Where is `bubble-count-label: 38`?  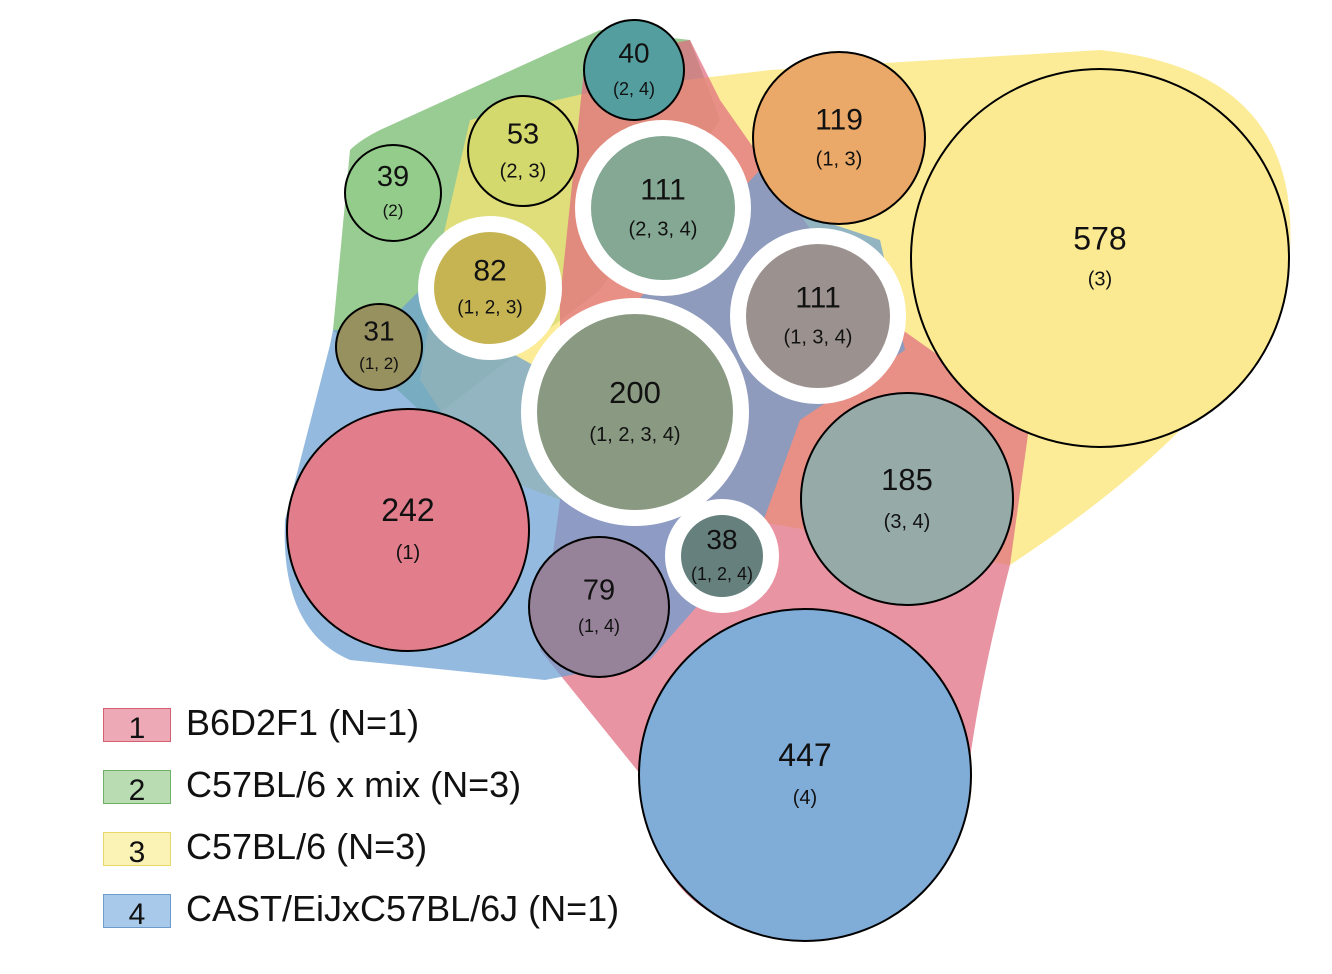 bubble-count-label: 38 is located at coordinates (721, 539).